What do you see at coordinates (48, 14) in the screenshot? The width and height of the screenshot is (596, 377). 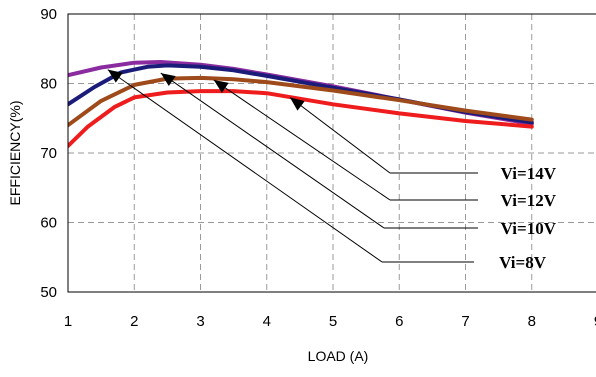 I see `y-tick-label: 90` at bounding box center [48, 14].